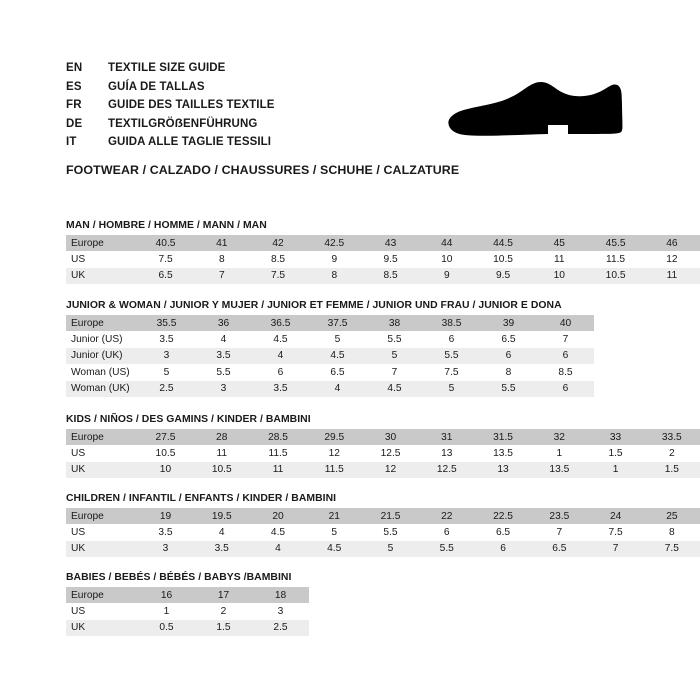 The image size is (700, 700). What do you see at coordinates (671, 437) in the screenshot?
I see `size-cell: 33.5` at bounding box center [671, 437].